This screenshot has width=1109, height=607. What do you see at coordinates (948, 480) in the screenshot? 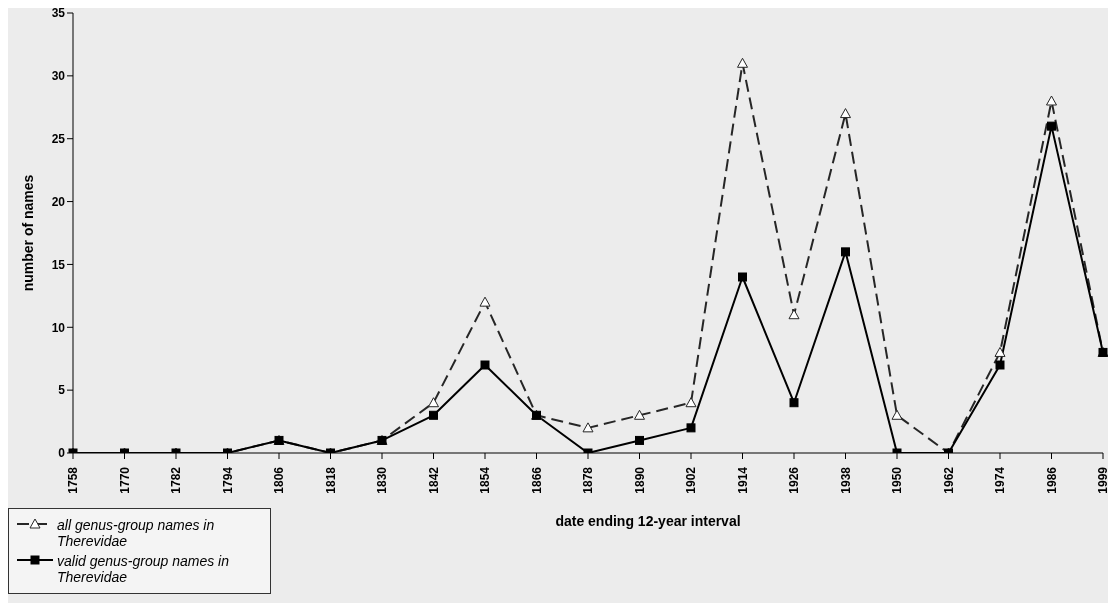
I see `x-tick-label: 1962` at bounding box center [948, 480].